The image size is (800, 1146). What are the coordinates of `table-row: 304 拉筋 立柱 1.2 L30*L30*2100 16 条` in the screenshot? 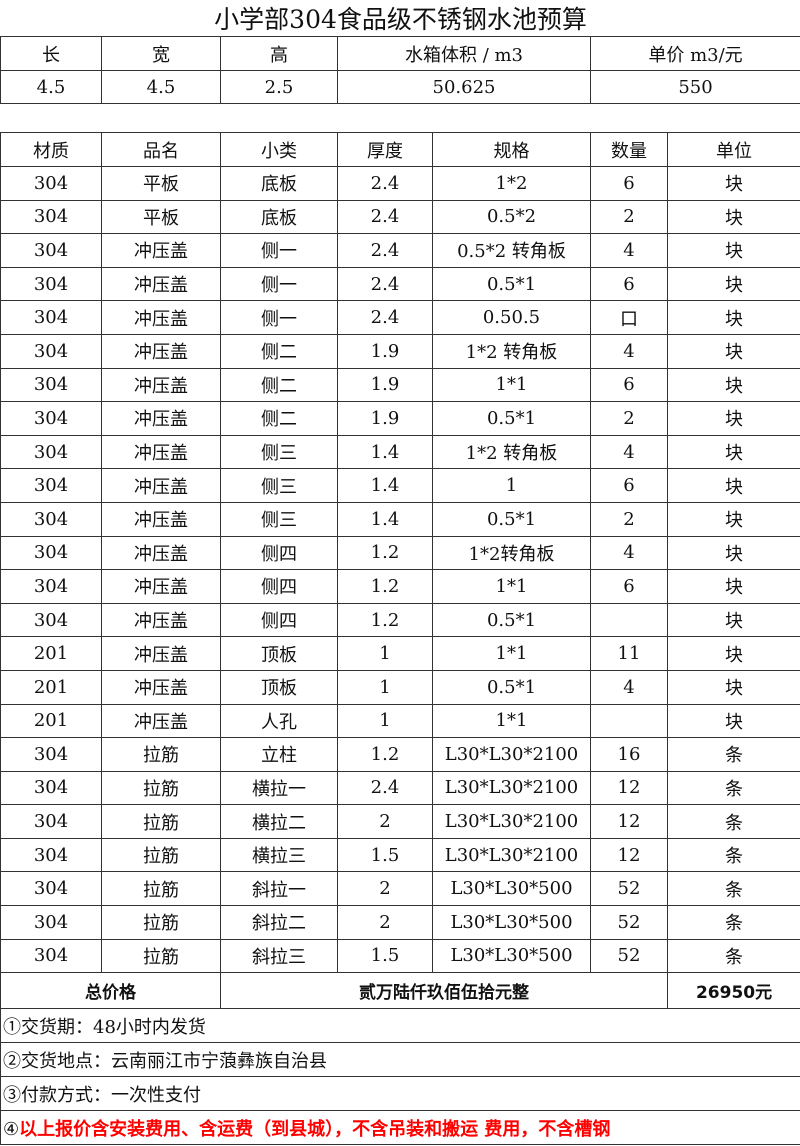 It's located at (400, 754).